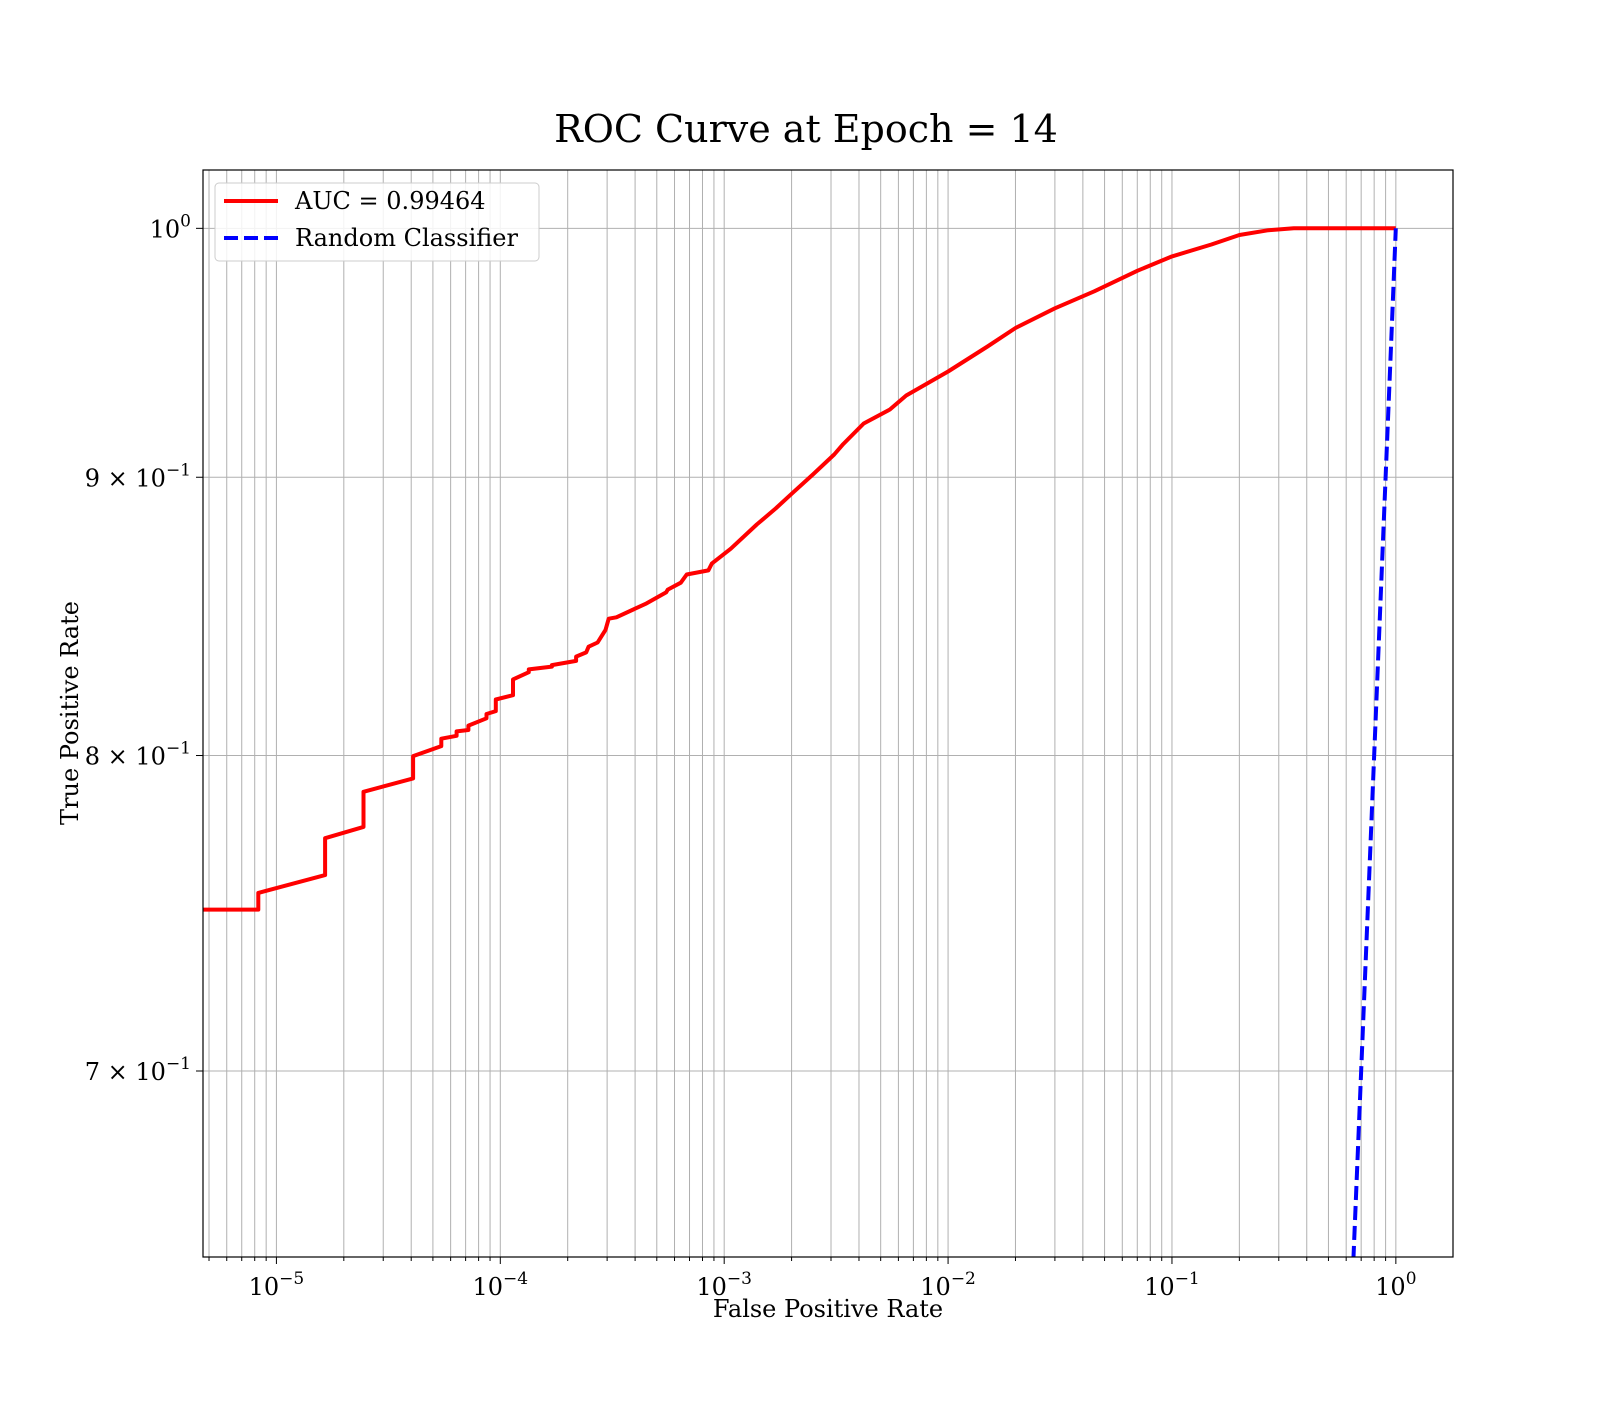 Image resolution: width=1600 pixels, height=1405 pixels. I want to click on legend: AUC = 0.99464 Random Classifier, so click(377, 222).